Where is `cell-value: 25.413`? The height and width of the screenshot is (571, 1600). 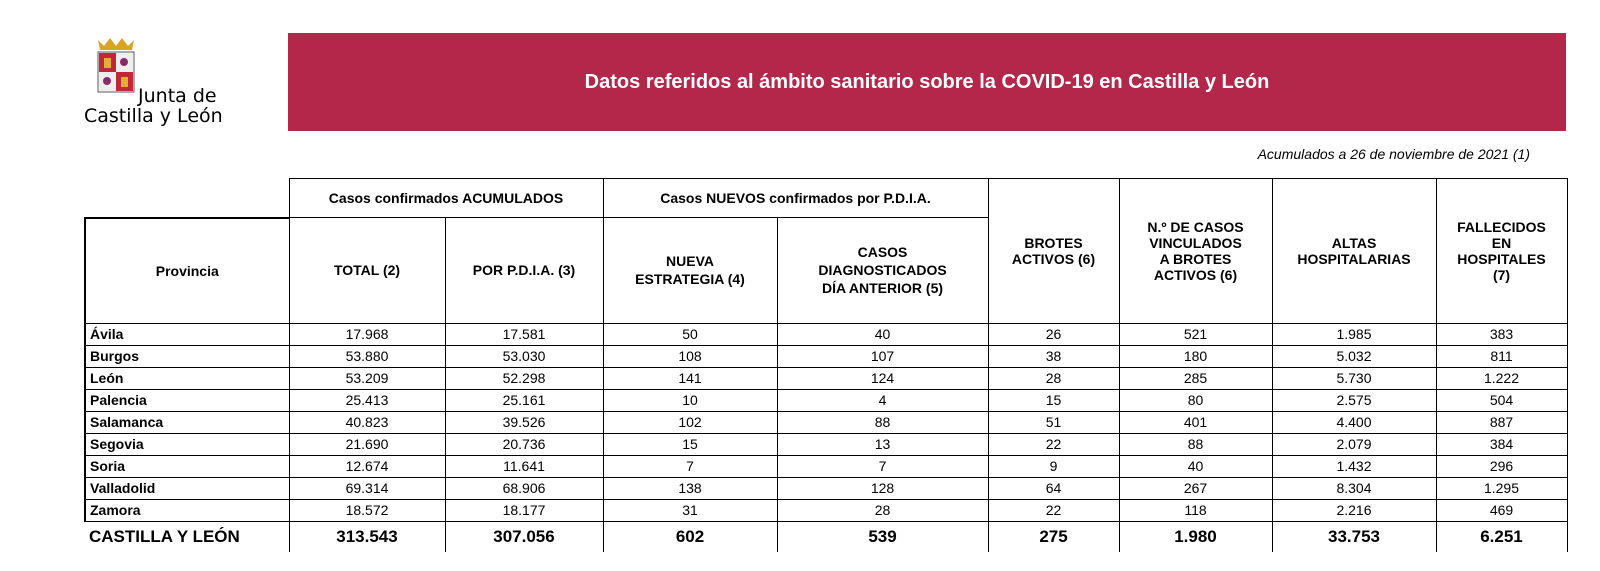
cell-value: 25.413 is located at coordinates (367, 400).